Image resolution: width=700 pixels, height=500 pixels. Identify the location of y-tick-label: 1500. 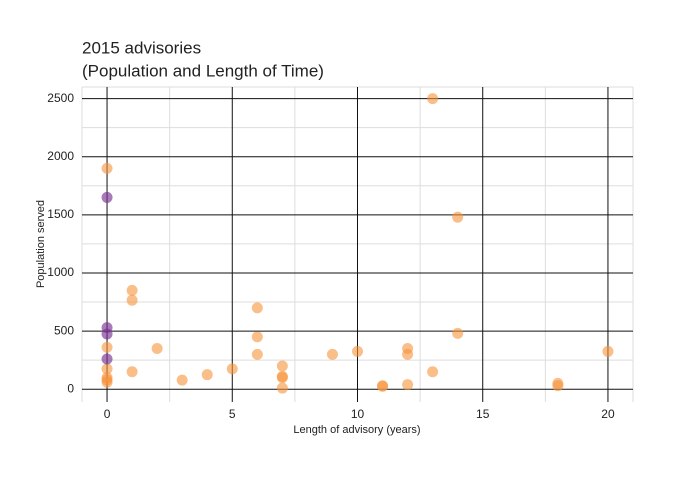
(60, 214).